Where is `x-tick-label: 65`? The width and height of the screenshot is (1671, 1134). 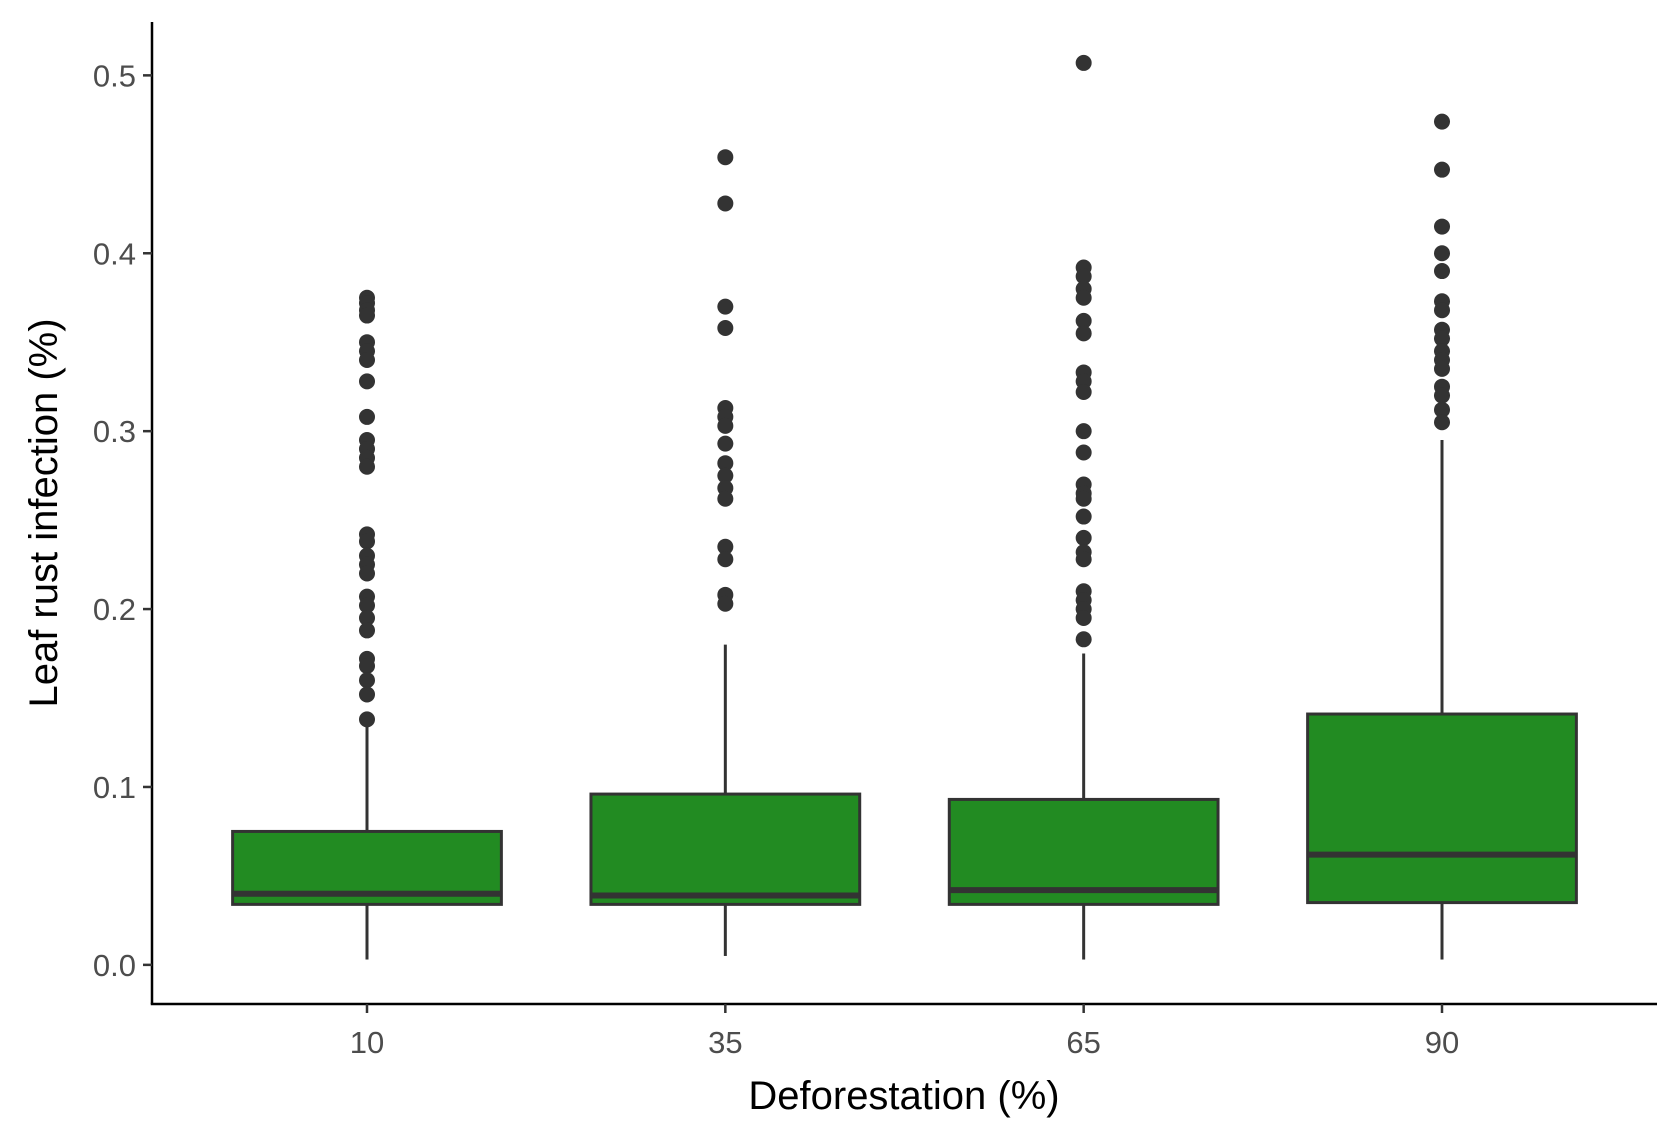
x-tick-label: 65 is located at coordinates (1083, 1042).